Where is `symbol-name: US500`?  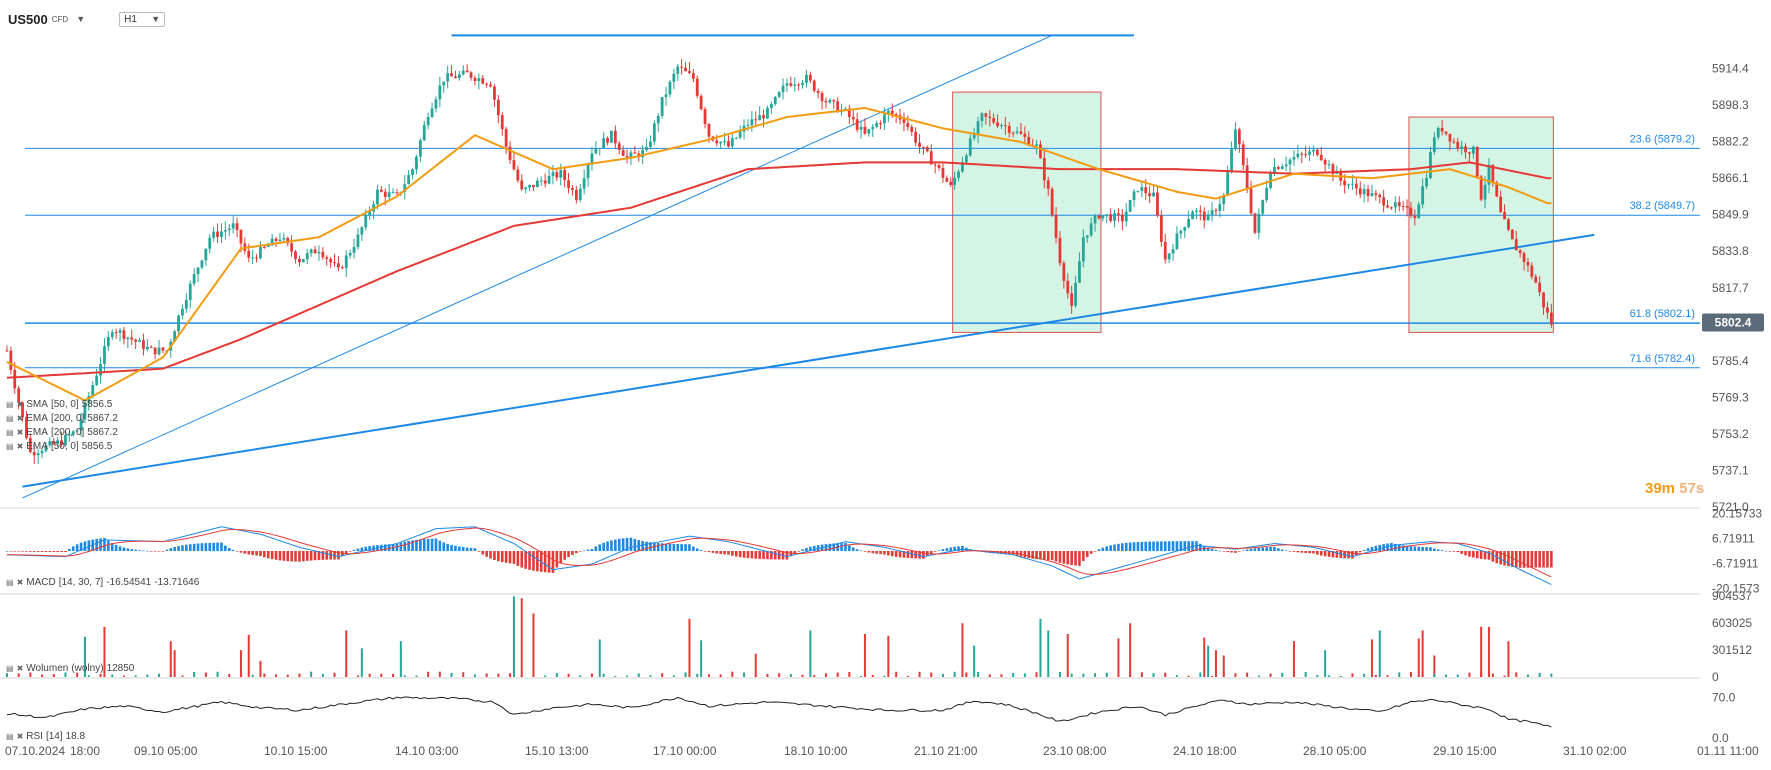 symbol-name: US500 is located at coordinates (28, 19).